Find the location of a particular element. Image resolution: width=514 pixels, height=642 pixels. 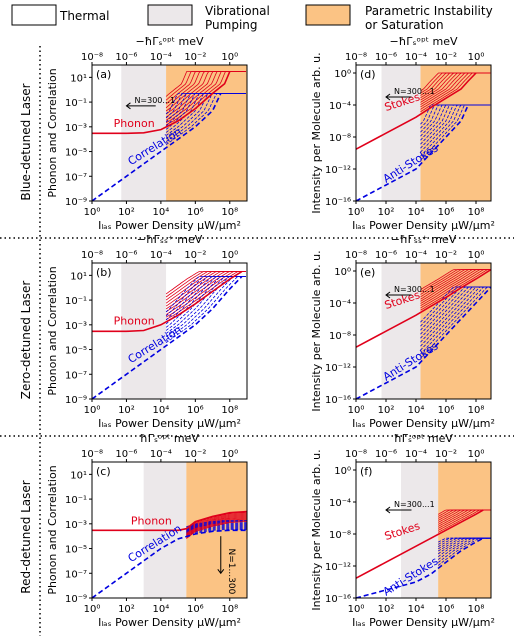

top-axis-label: −ħΓₛᵒᵖᵗ meV is located at coordinates (169, 41).